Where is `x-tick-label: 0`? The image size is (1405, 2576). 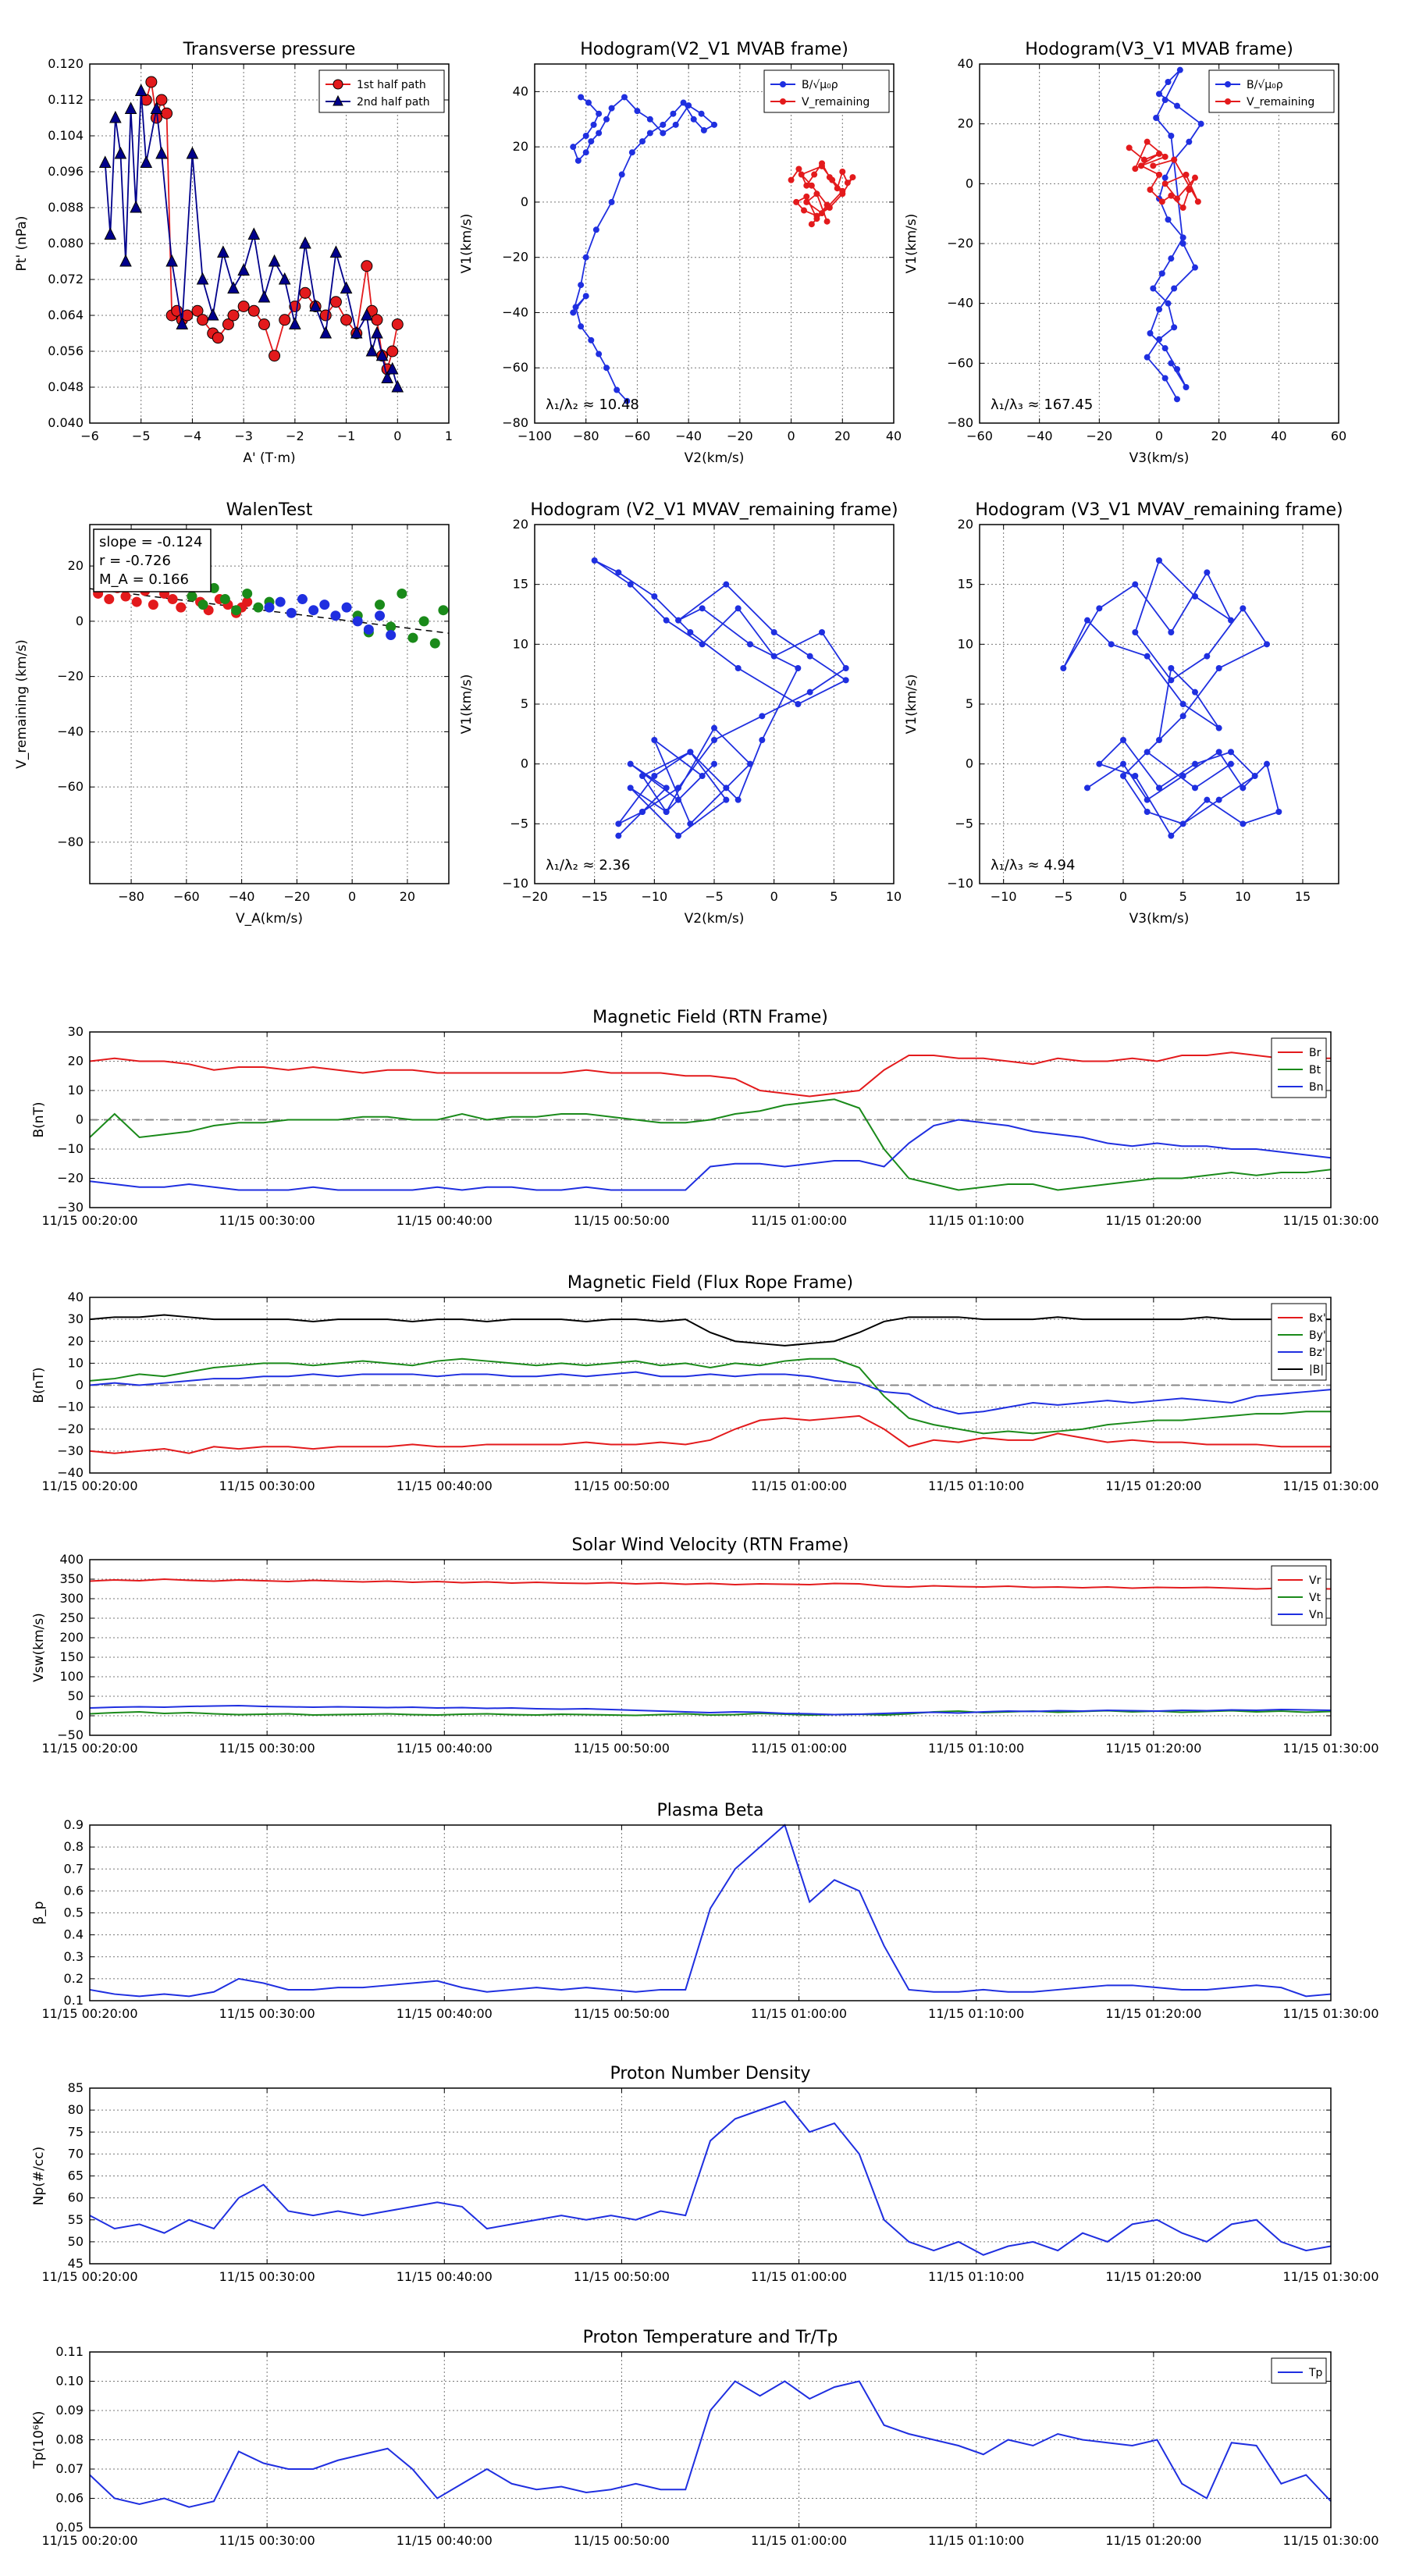 x-tick-label: 0 is located at coordinates (791, 436).